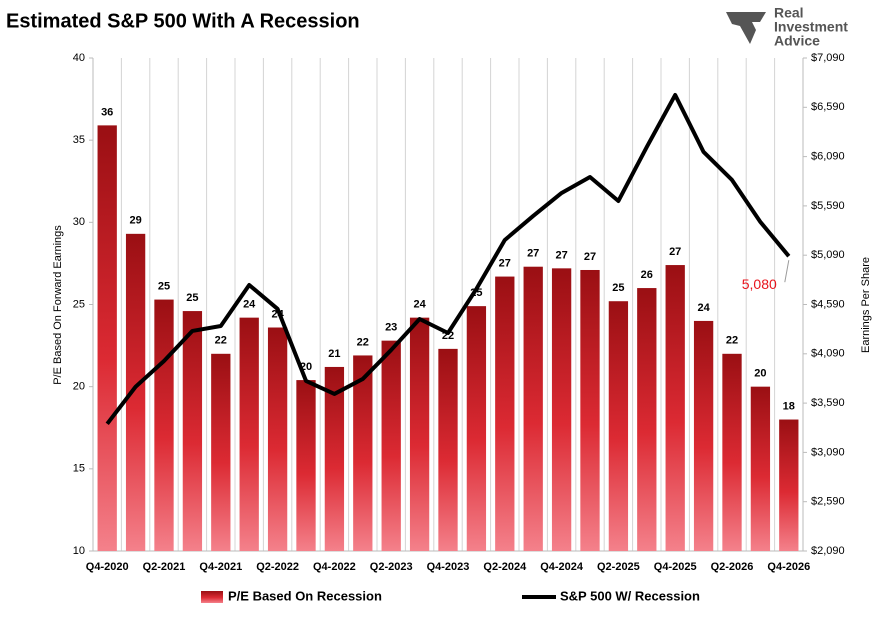 The height and width of the screenshot is (633, 891). What do you see at coordinates (79, 222) in the screenshot?
I see `y-tick-label: 30` at bounding box center [79, 222].